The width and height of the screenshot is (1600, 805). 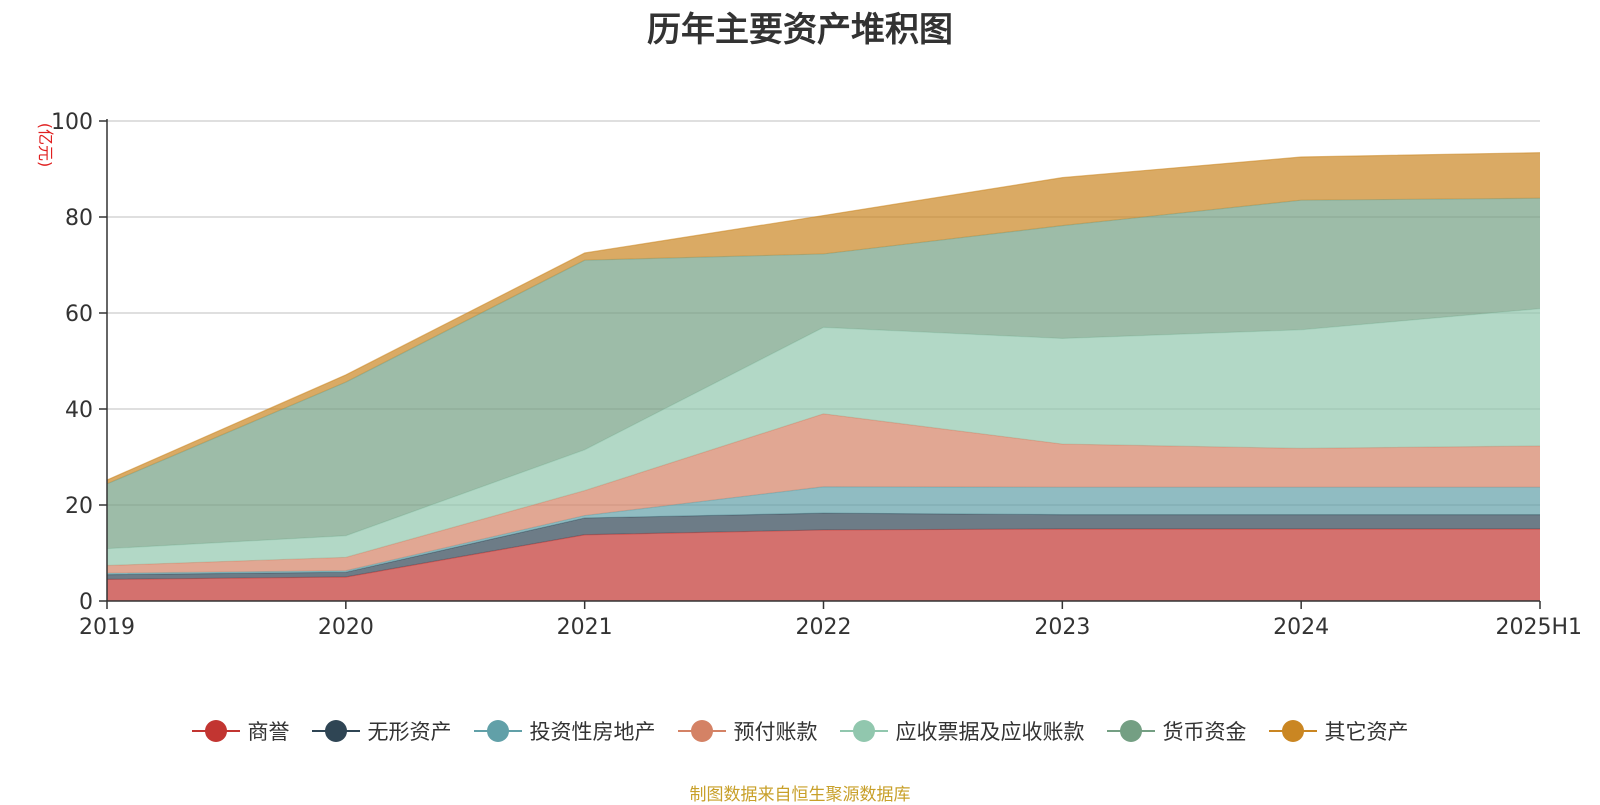 What do you see at coordinates (72, 122) in the screenshot?
I see `y-tick-label: 100` at bounding box center [72, 122].